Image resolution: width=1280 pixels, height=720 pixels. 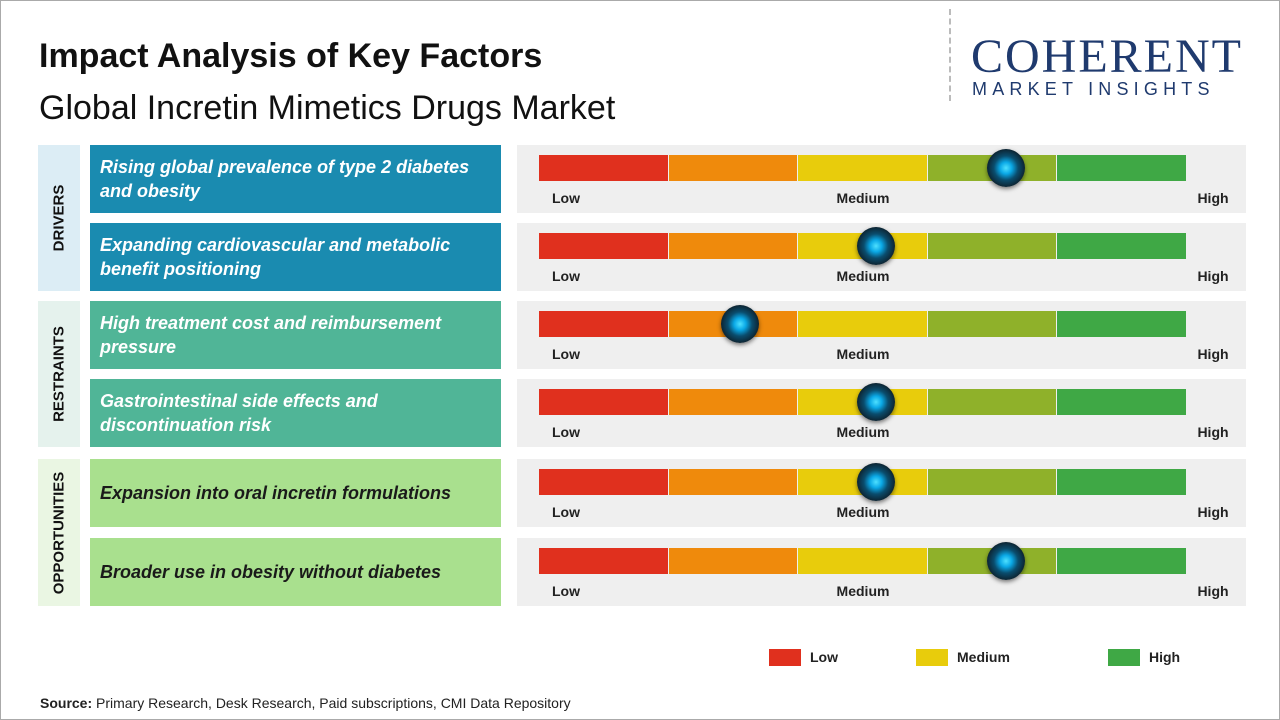 I want to click on separator, so click(x=950, y=55).